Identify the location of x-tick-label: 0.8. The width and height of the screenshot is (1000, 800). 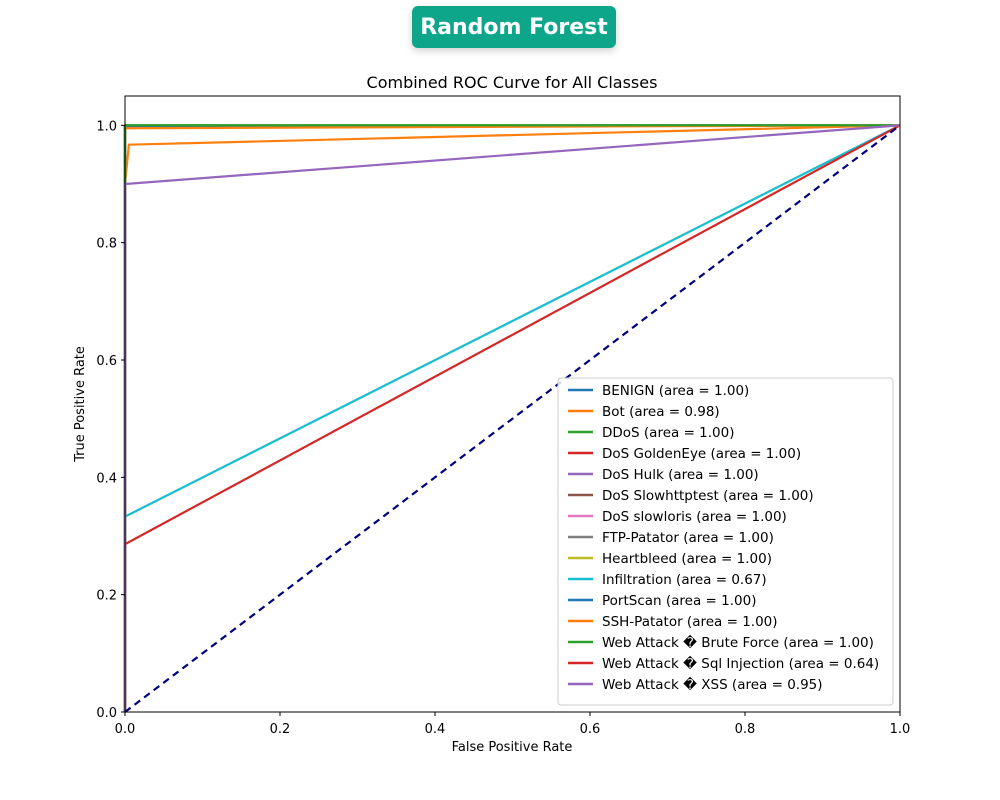
(745, 729).